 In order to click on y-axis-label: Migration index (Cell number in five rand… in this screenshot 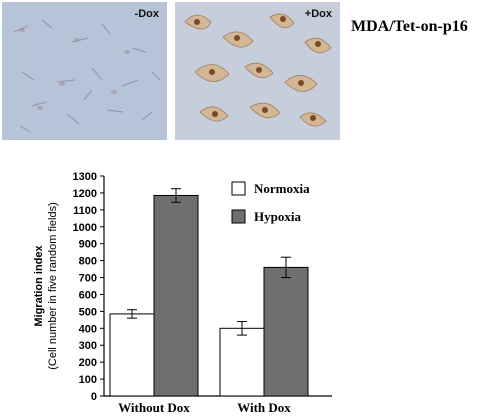, I will do `click(46, 286)`.